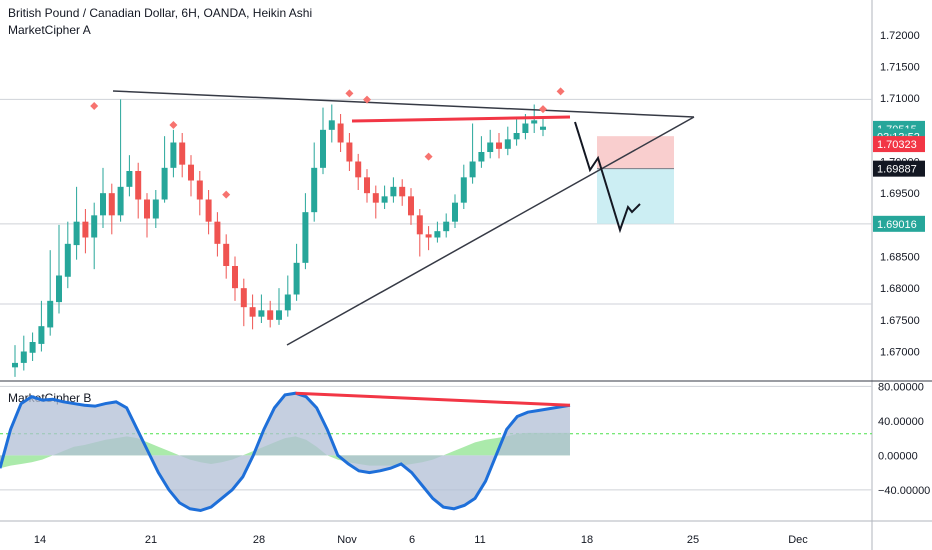 The width and height of the screenshot is (932, 550). Describe the element at coordinates (635, 152) in the screenshot. I see `stop-loss-zone` at that location.